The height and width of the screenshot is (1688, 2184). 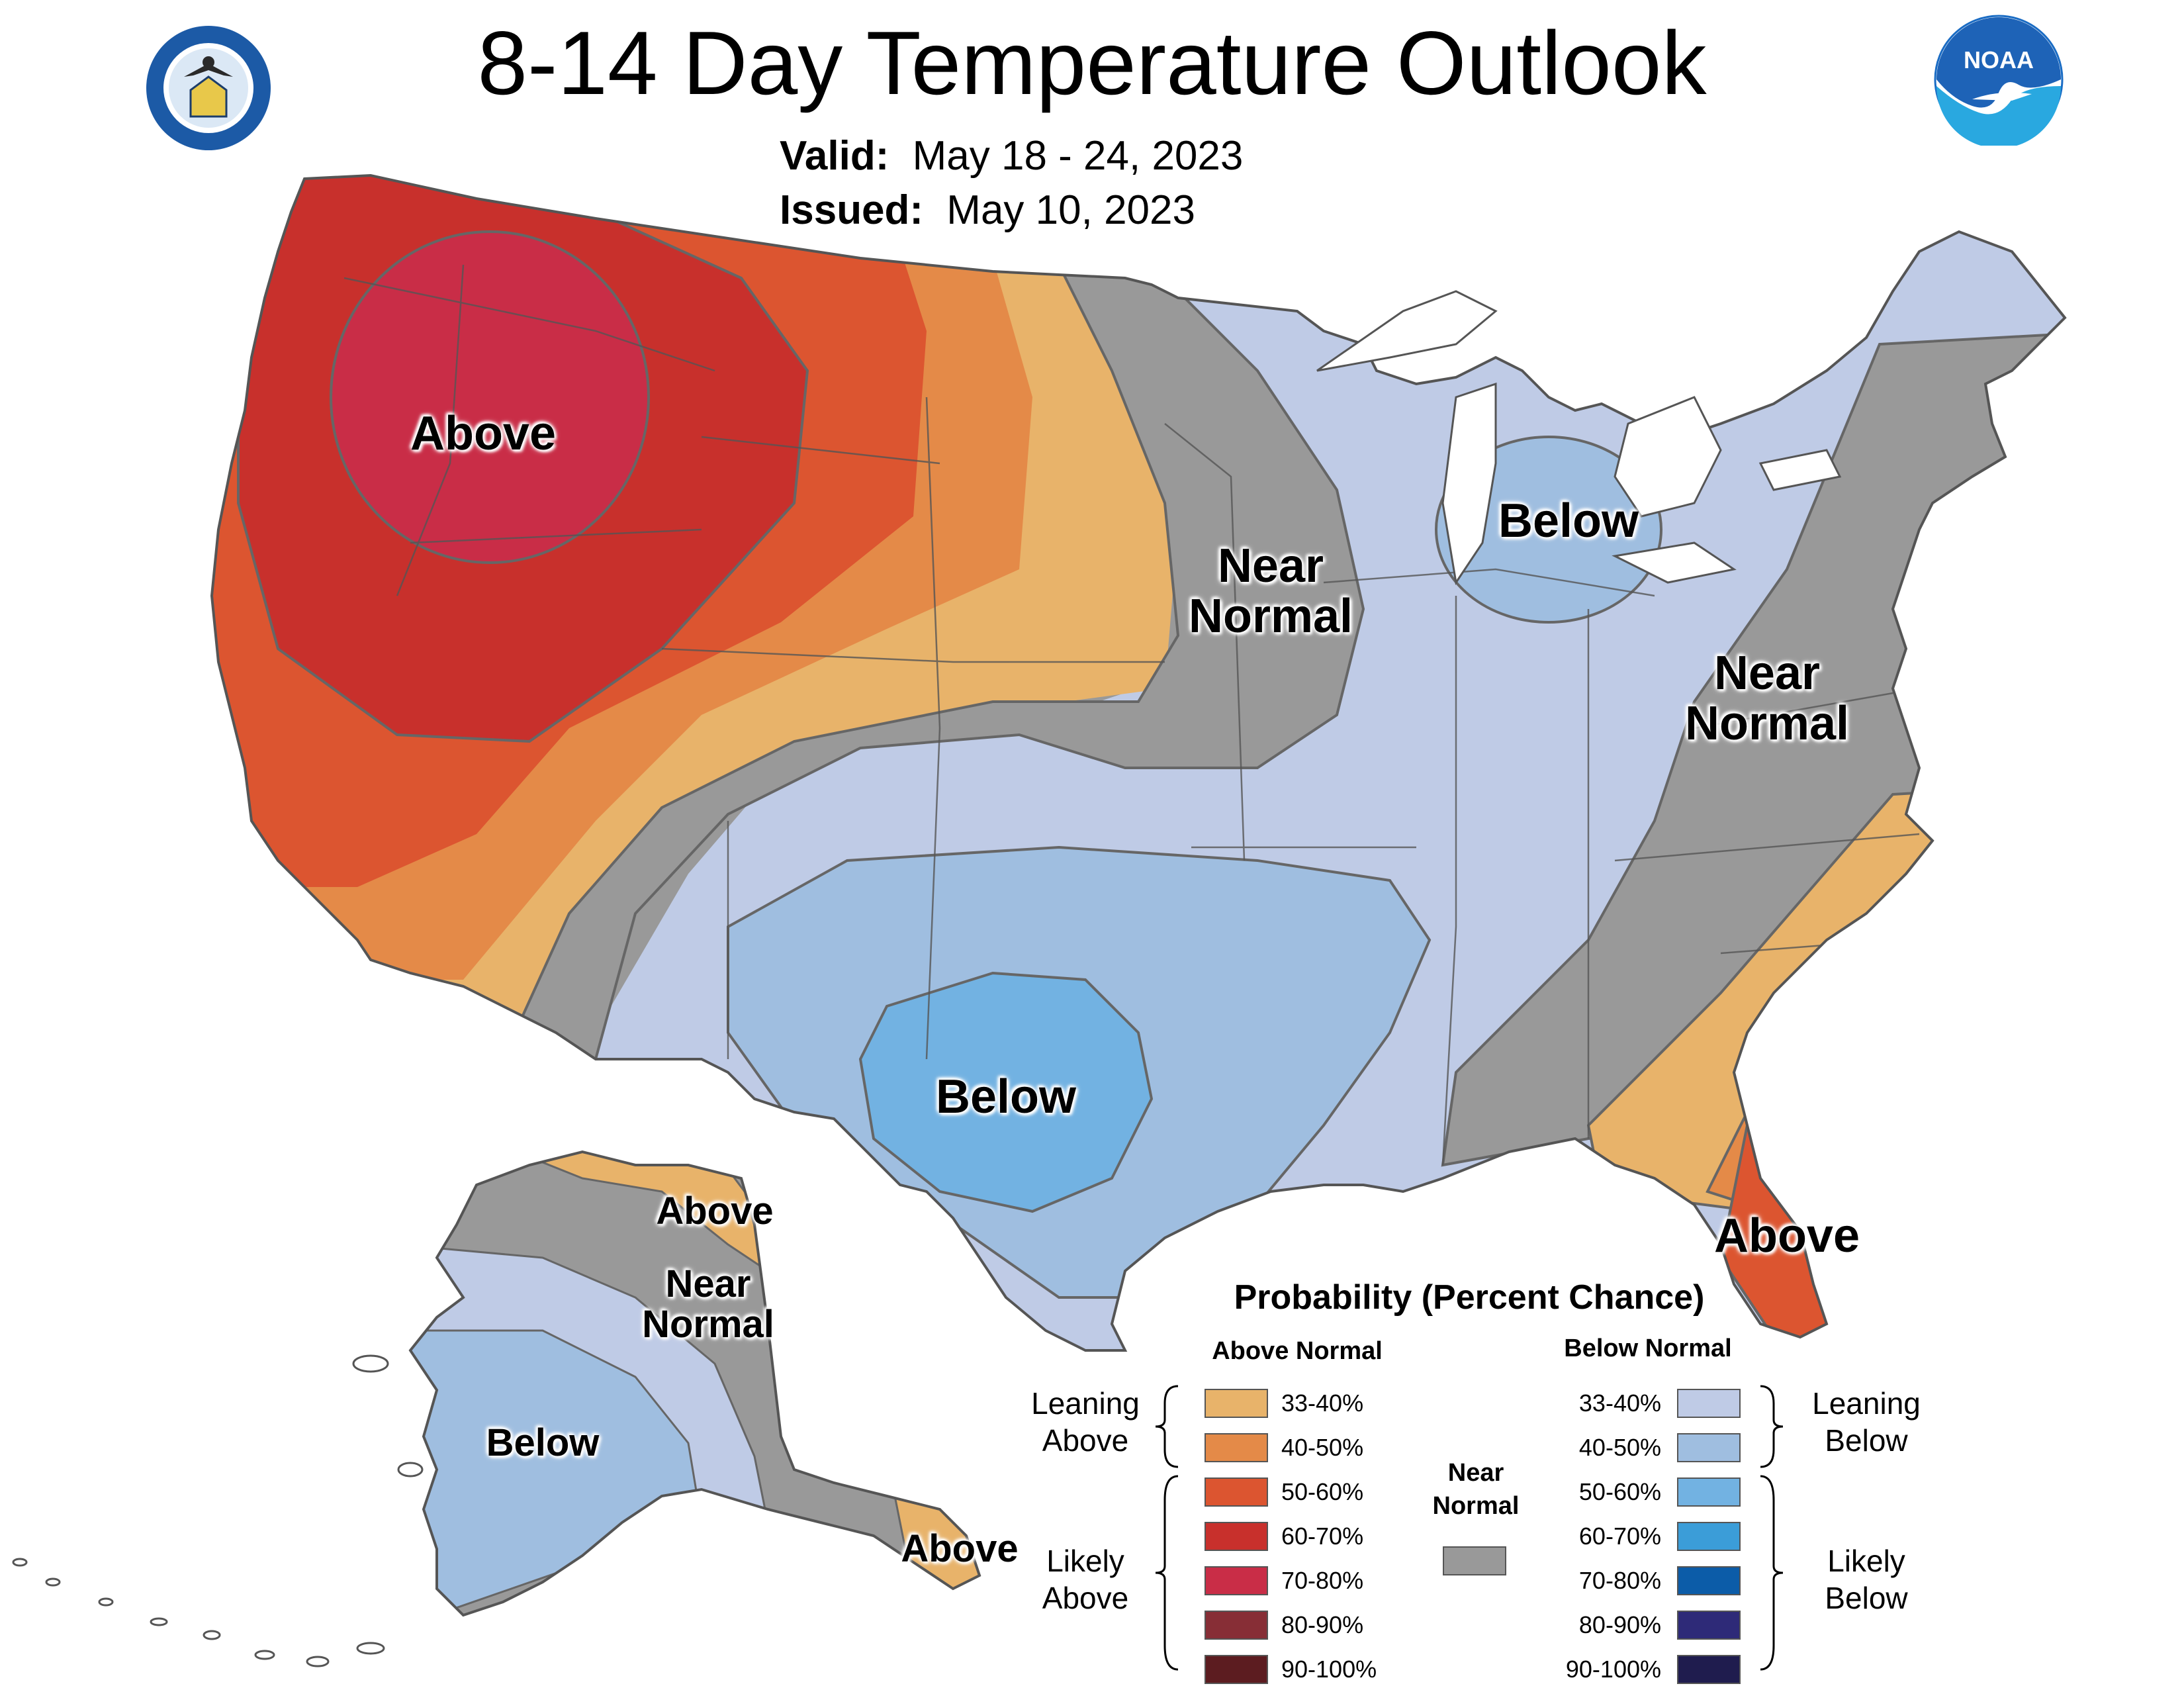 I want to click on legend-leaning-above-word2: Above, so click(x=1085, y=1440).